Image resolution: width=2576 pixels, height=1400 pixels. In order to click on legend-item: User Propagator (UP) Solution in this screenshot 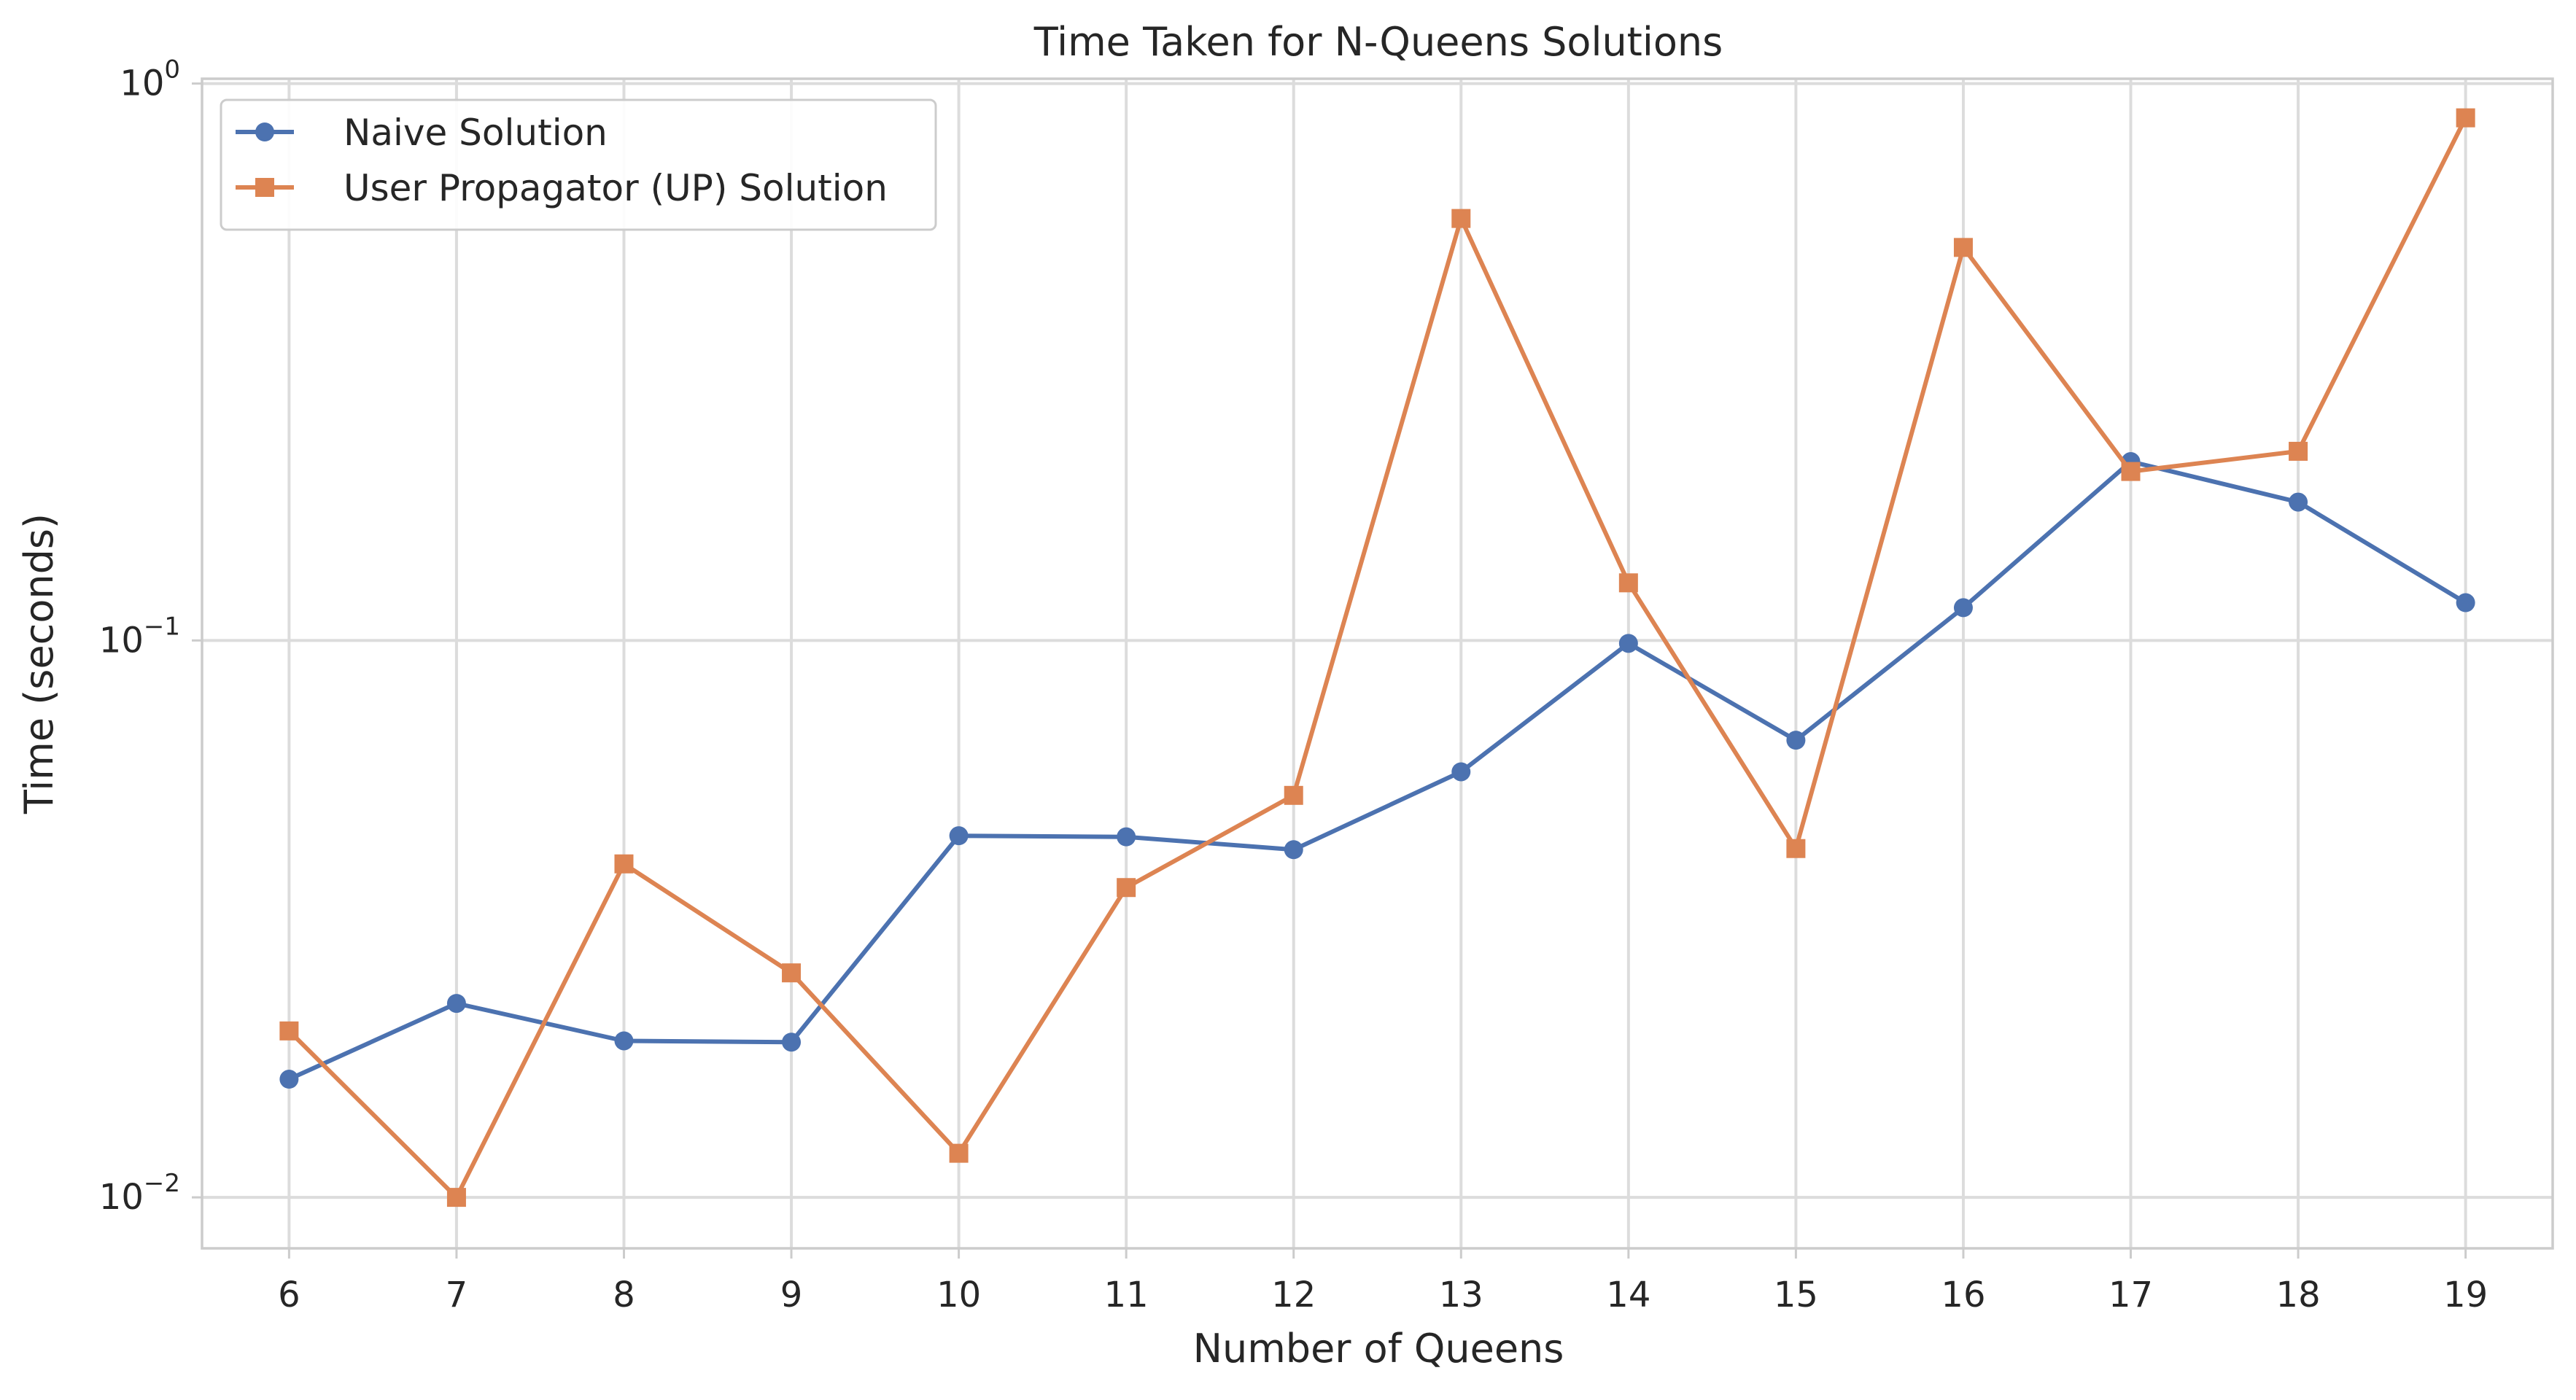, I will do `click(562, 188)`.